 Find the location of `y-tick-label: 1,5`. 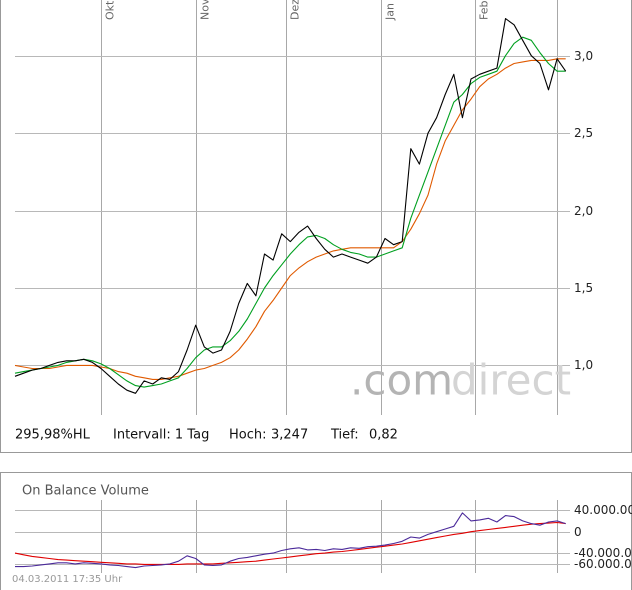

y-tick-label: 1,5 is located at coordinates (583, 288).